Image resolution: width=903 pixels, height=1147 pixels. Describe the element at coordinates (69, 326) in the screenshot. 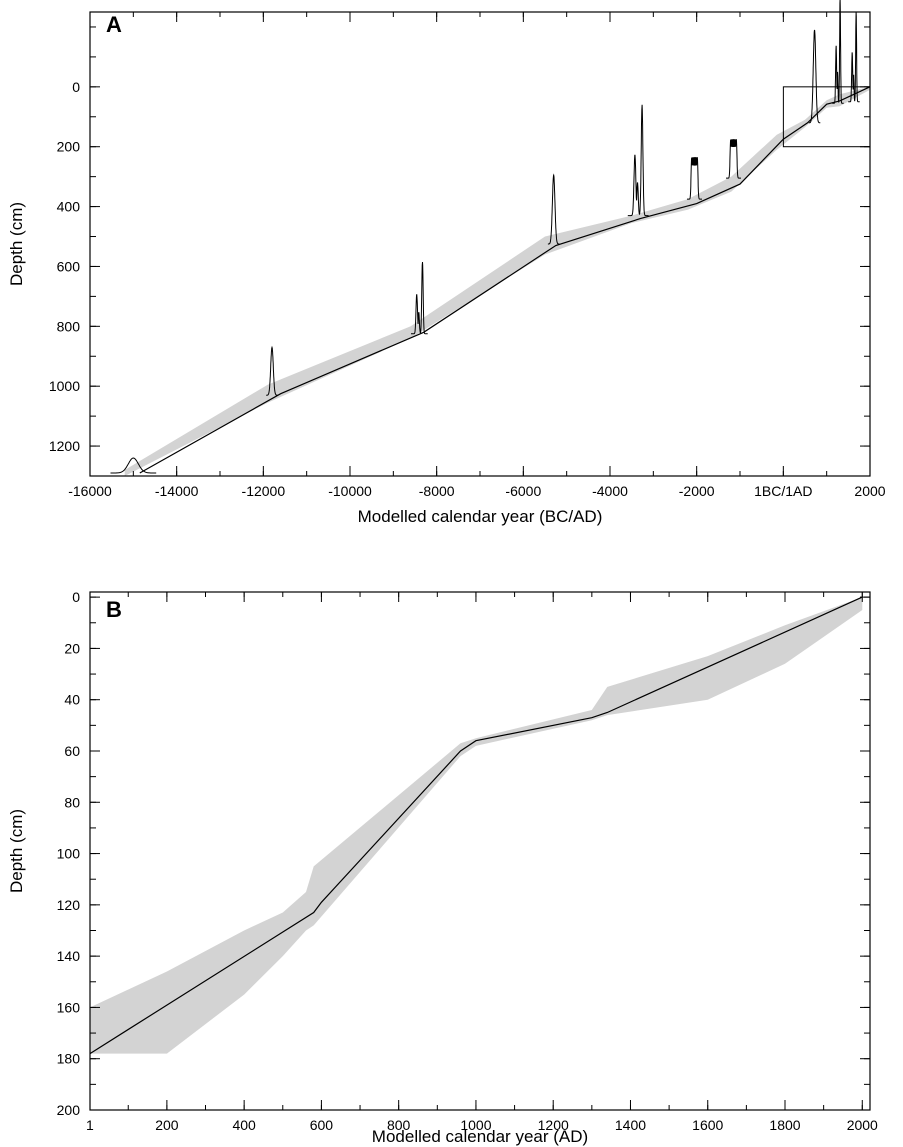

I see `panel-a-y-tick-label: 800` at that location.